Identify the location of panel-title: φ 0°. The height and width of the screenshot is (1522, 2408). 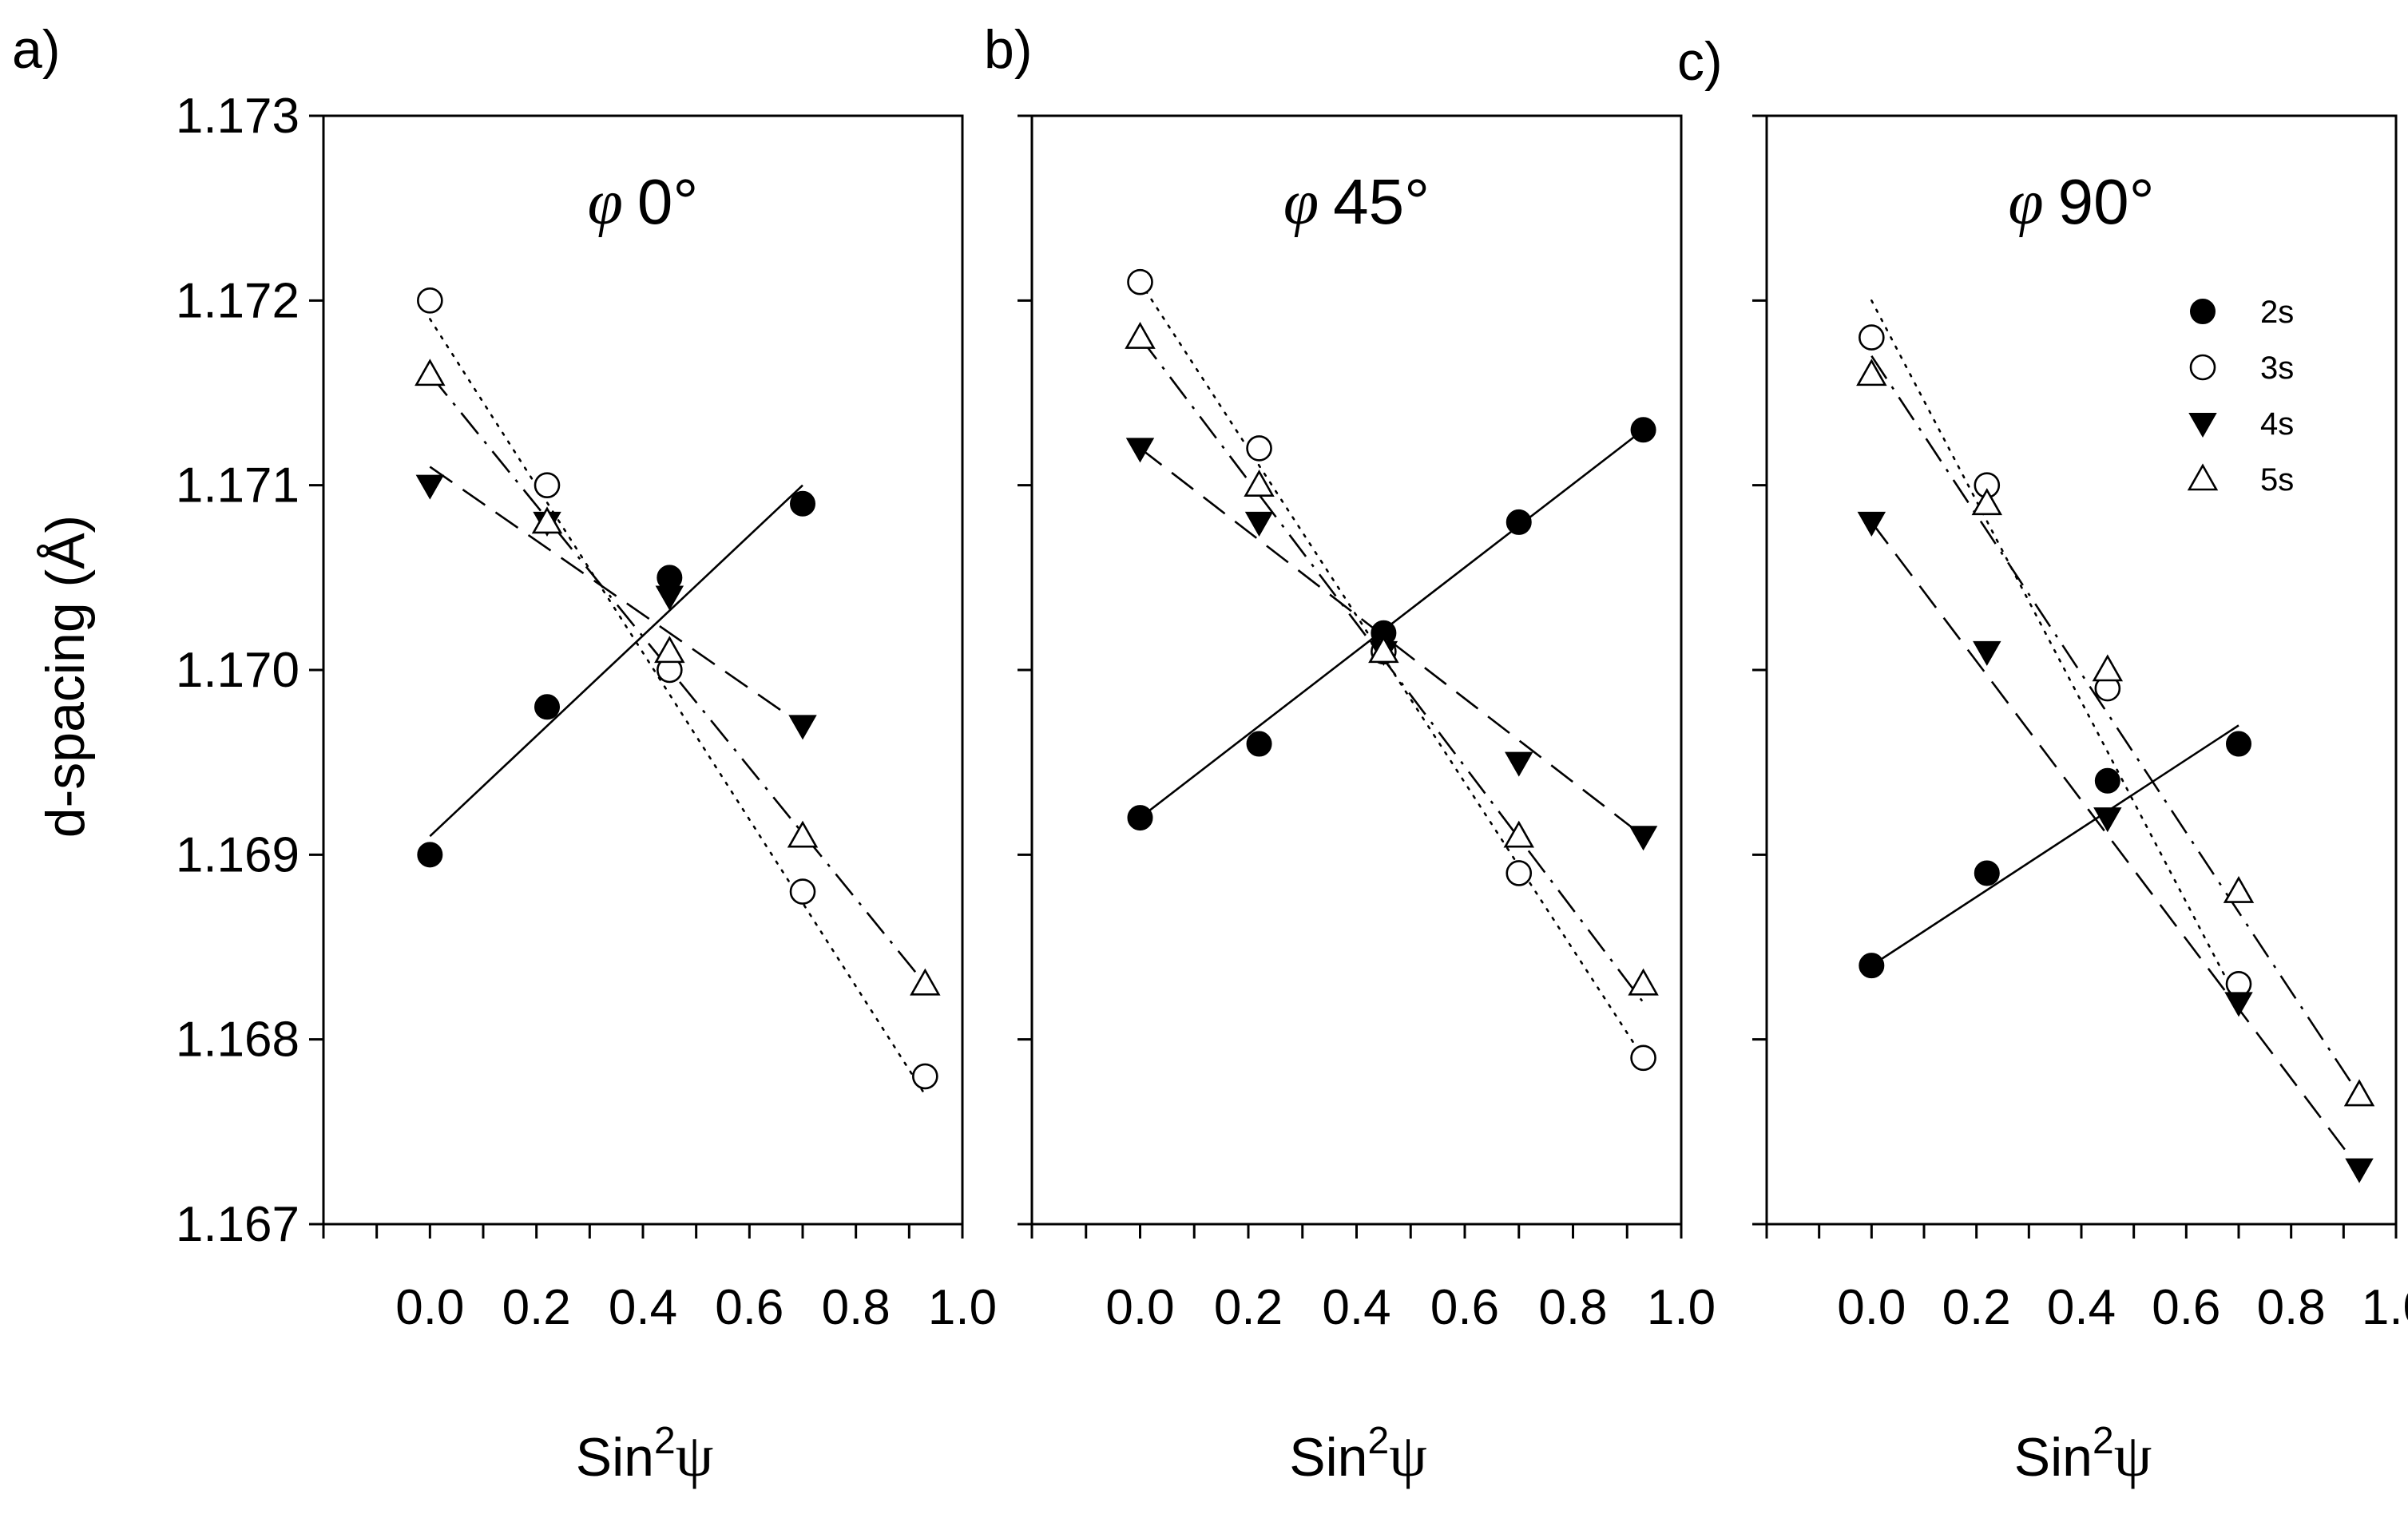
(643, 202).